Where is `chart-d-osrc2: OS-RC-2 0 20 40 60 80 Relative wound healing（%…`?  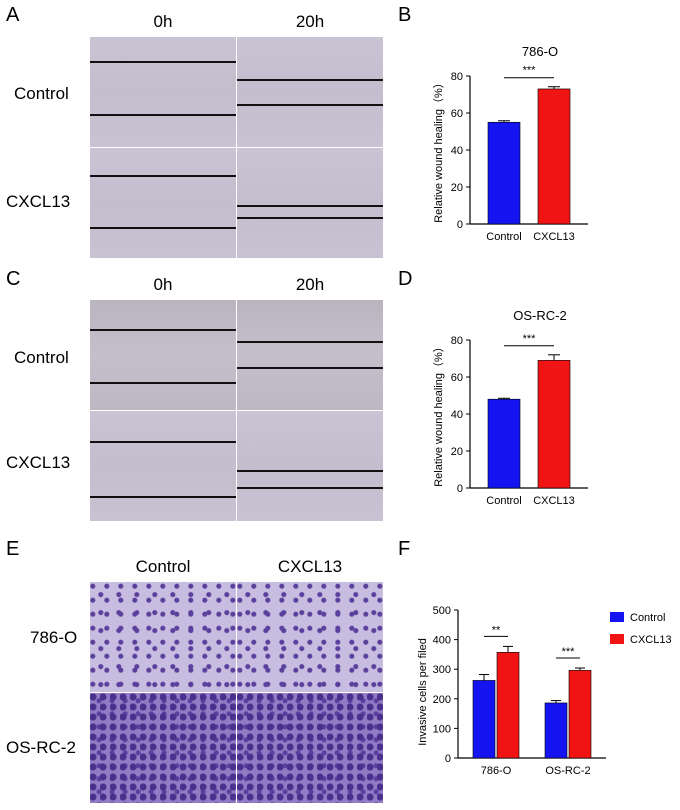 chart-d-osrc2: OS-RC-2 0 20 40 60 80 Relative wound healing（%… is located at coordinates (510, 407).